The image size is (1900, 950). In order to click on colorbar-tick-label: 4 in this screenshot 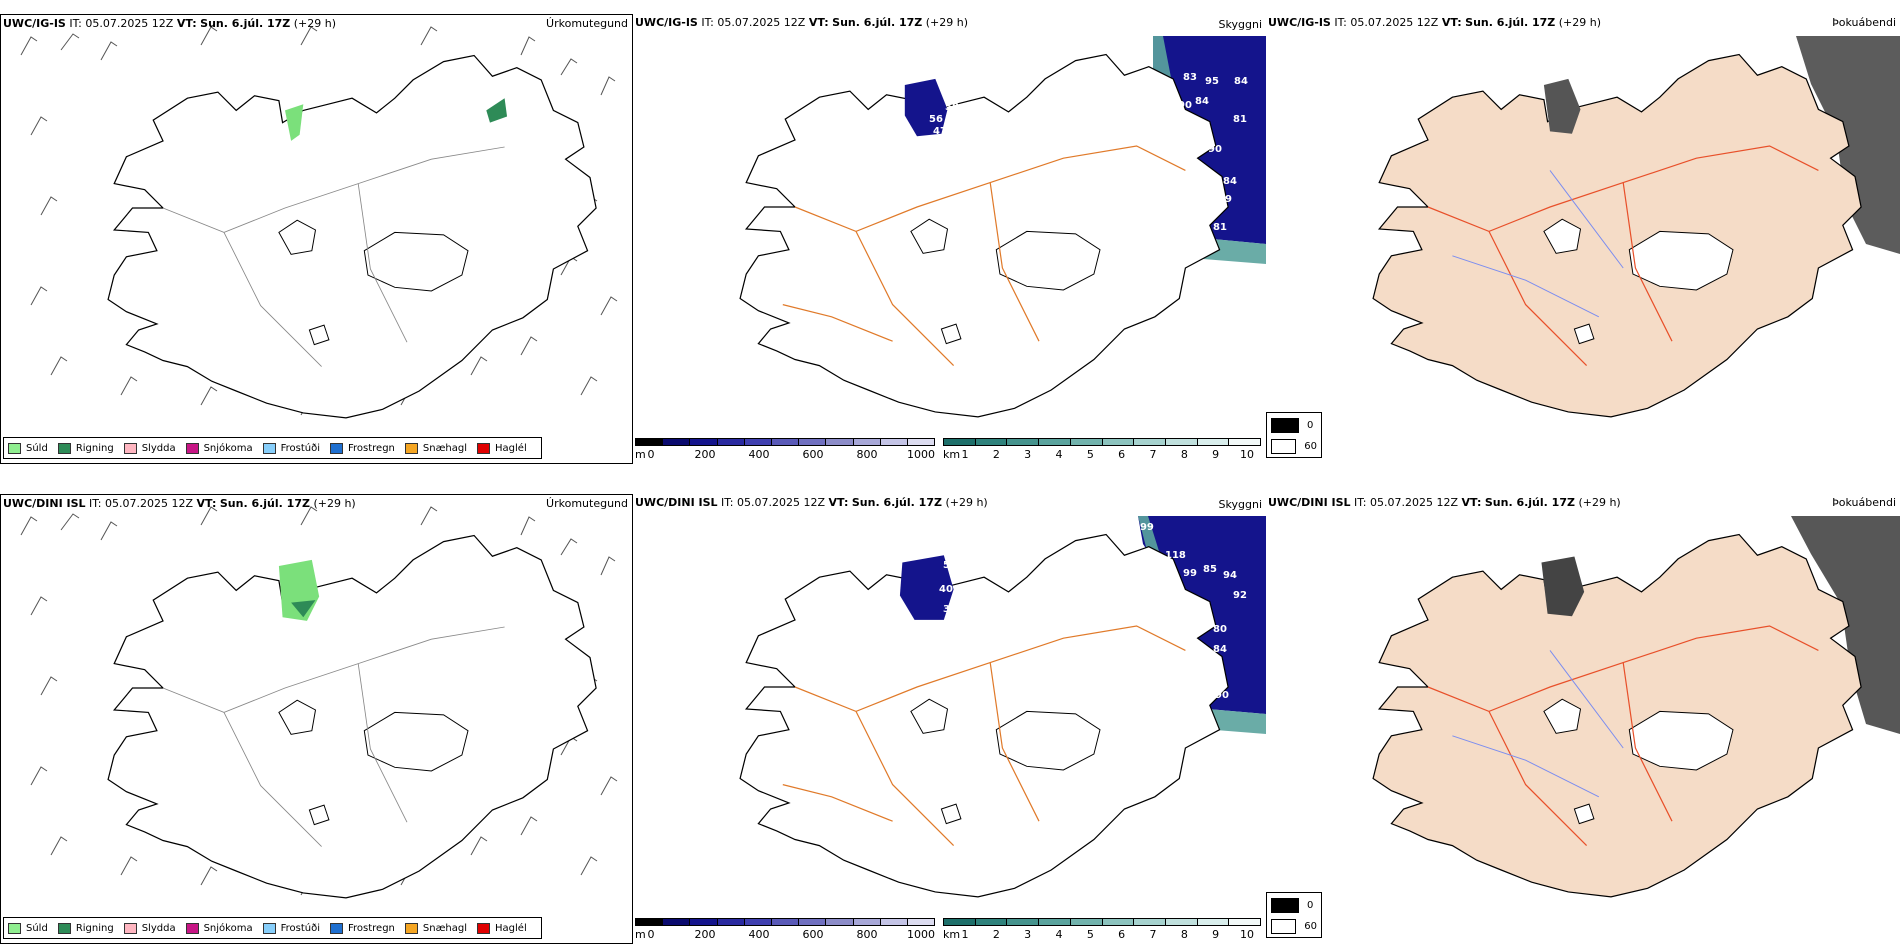, I will do `click(1059, 454)`.